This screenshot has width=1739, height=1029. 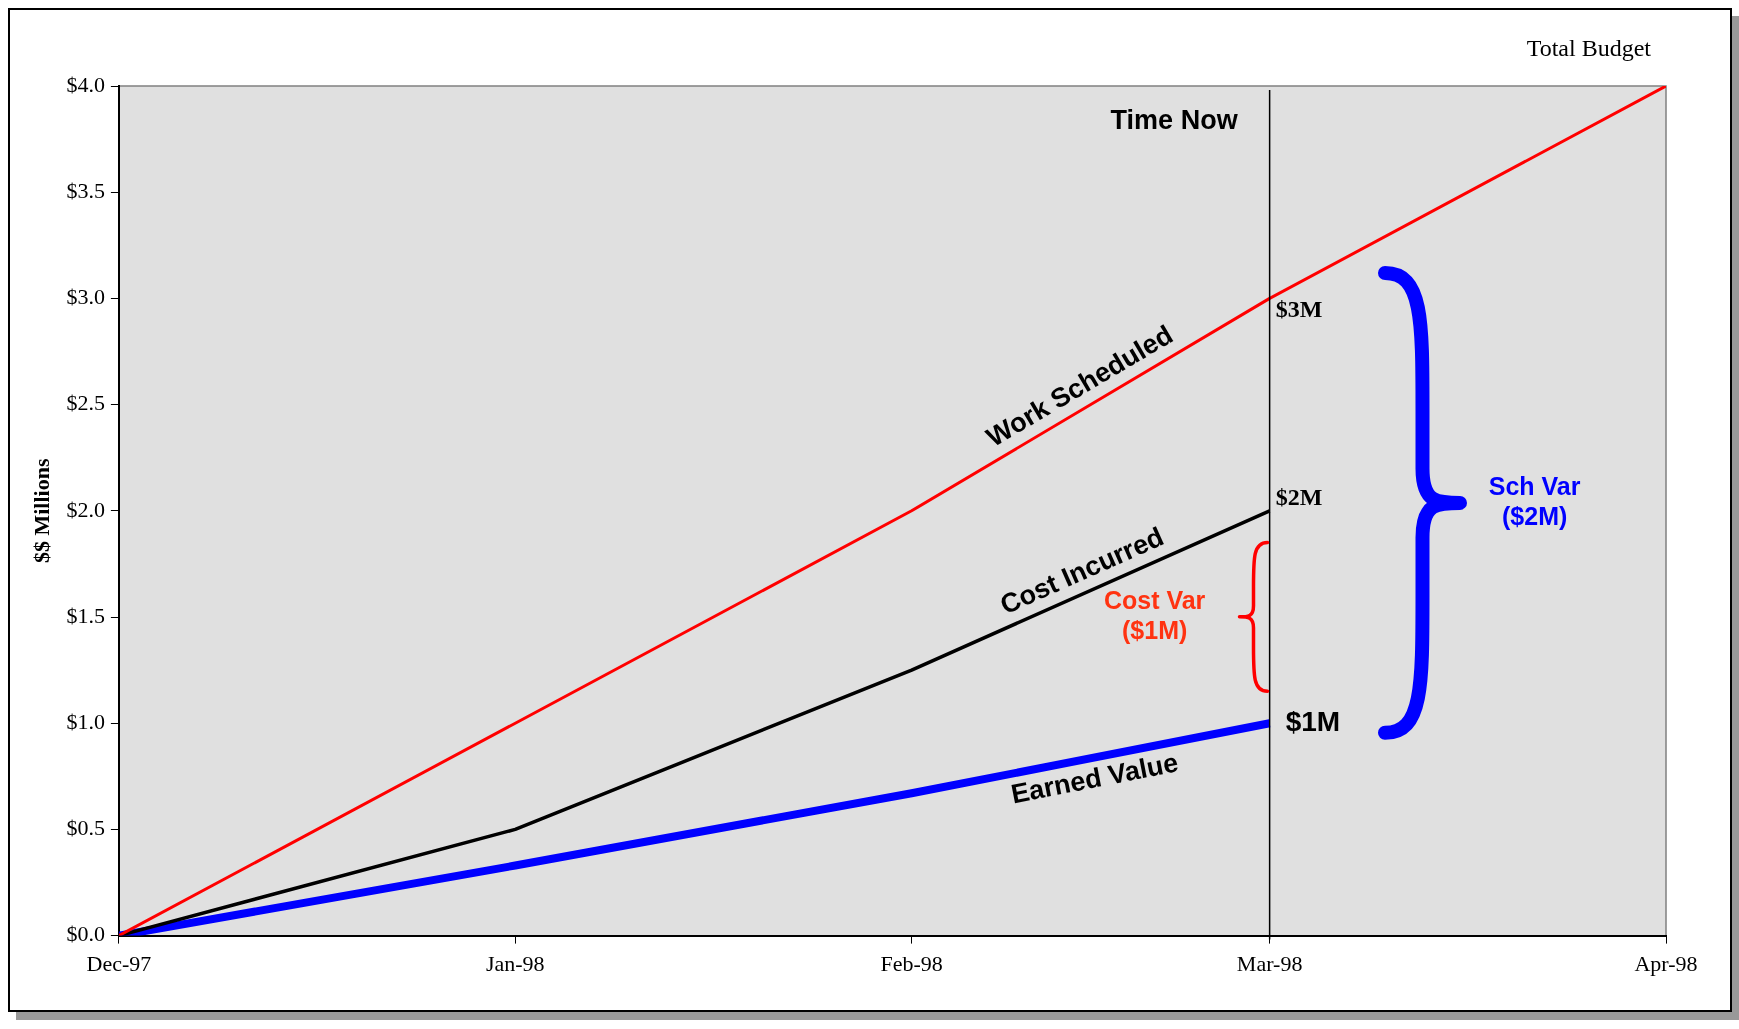 I want to click on annotation: $3M, so click(x=1299, y=308).